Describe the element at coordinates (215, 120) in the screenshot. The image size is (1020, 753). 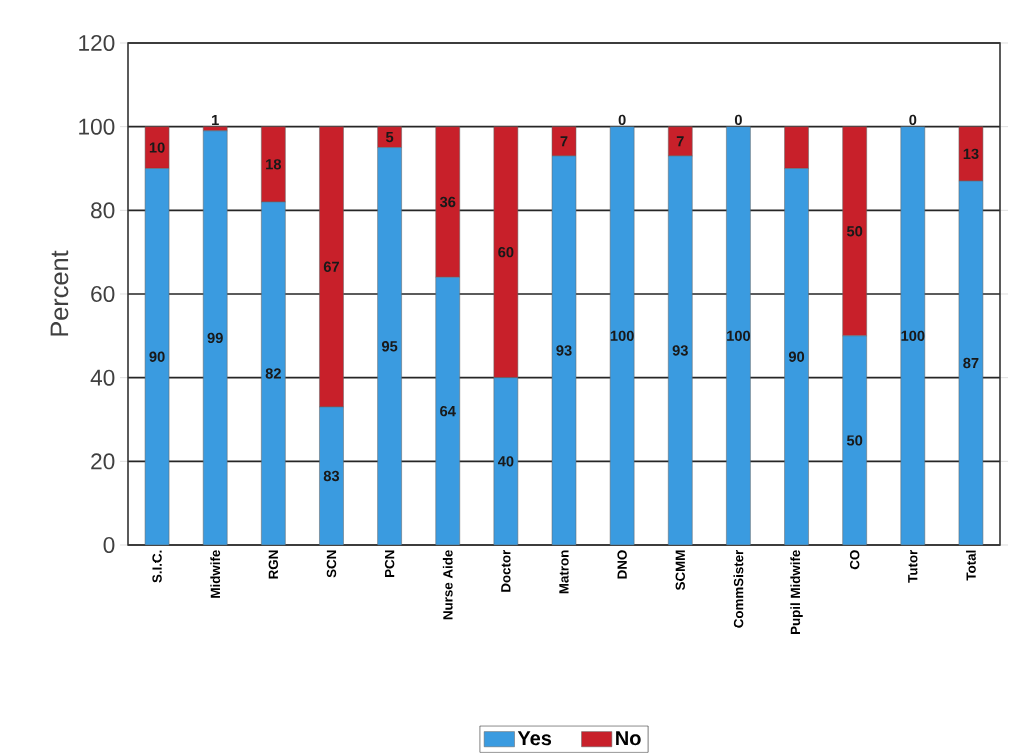
I see `data-label: 1` at that location.